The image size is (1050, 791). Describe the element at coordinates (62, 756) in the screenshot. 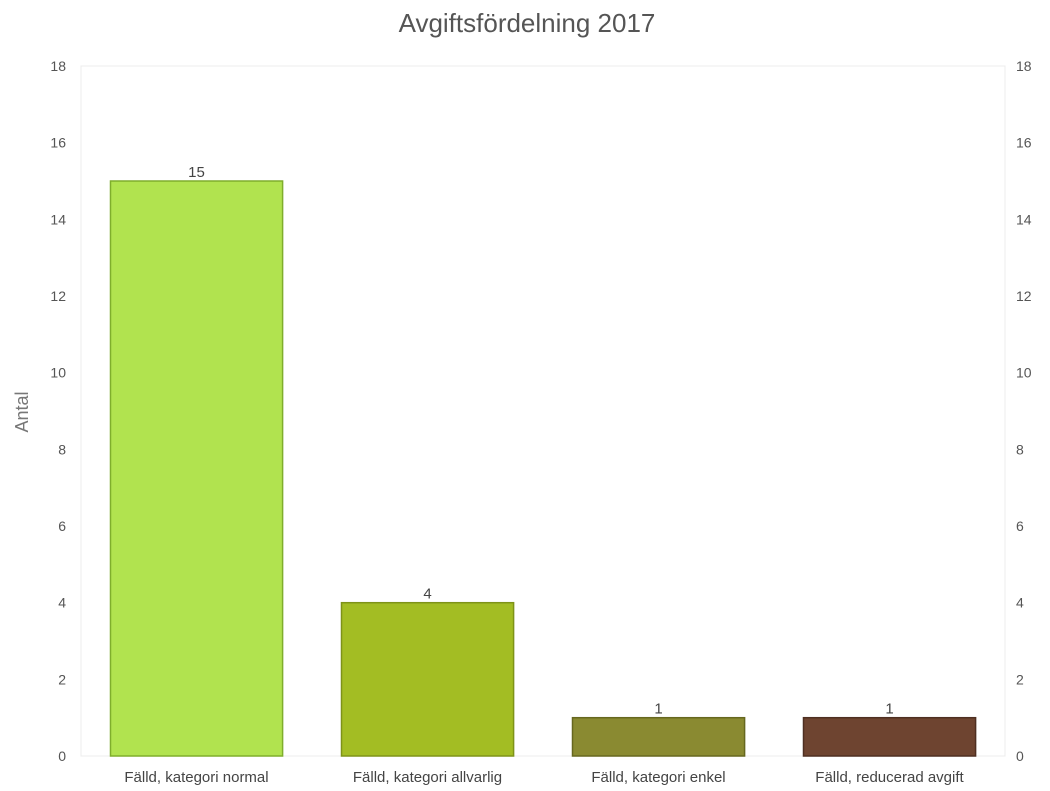

I see `y-tick-label-left: 0` at that location.